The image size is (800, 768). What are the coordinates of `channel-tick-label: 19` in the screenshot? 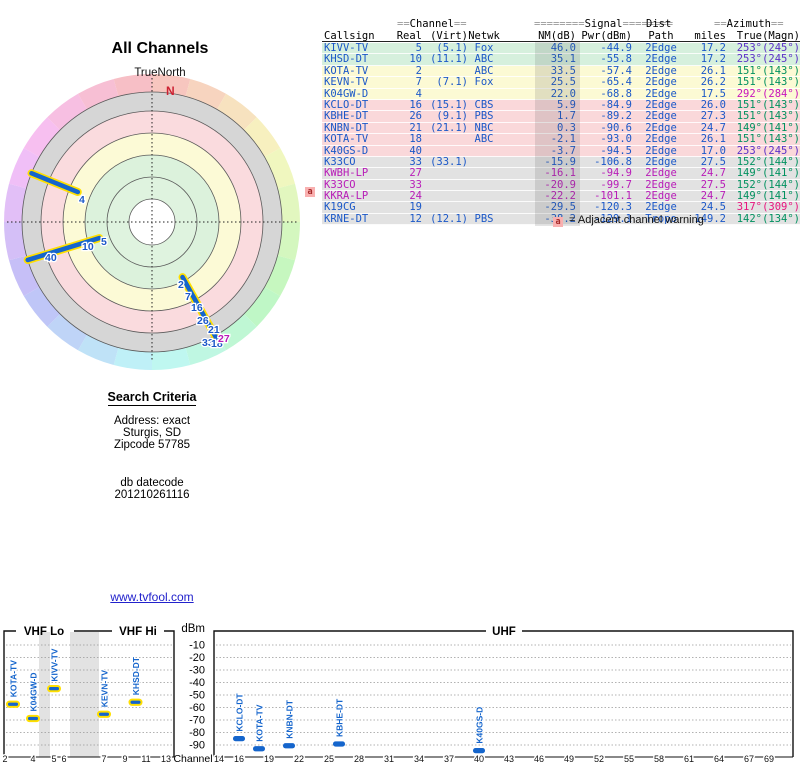 It's located at (269, 759).